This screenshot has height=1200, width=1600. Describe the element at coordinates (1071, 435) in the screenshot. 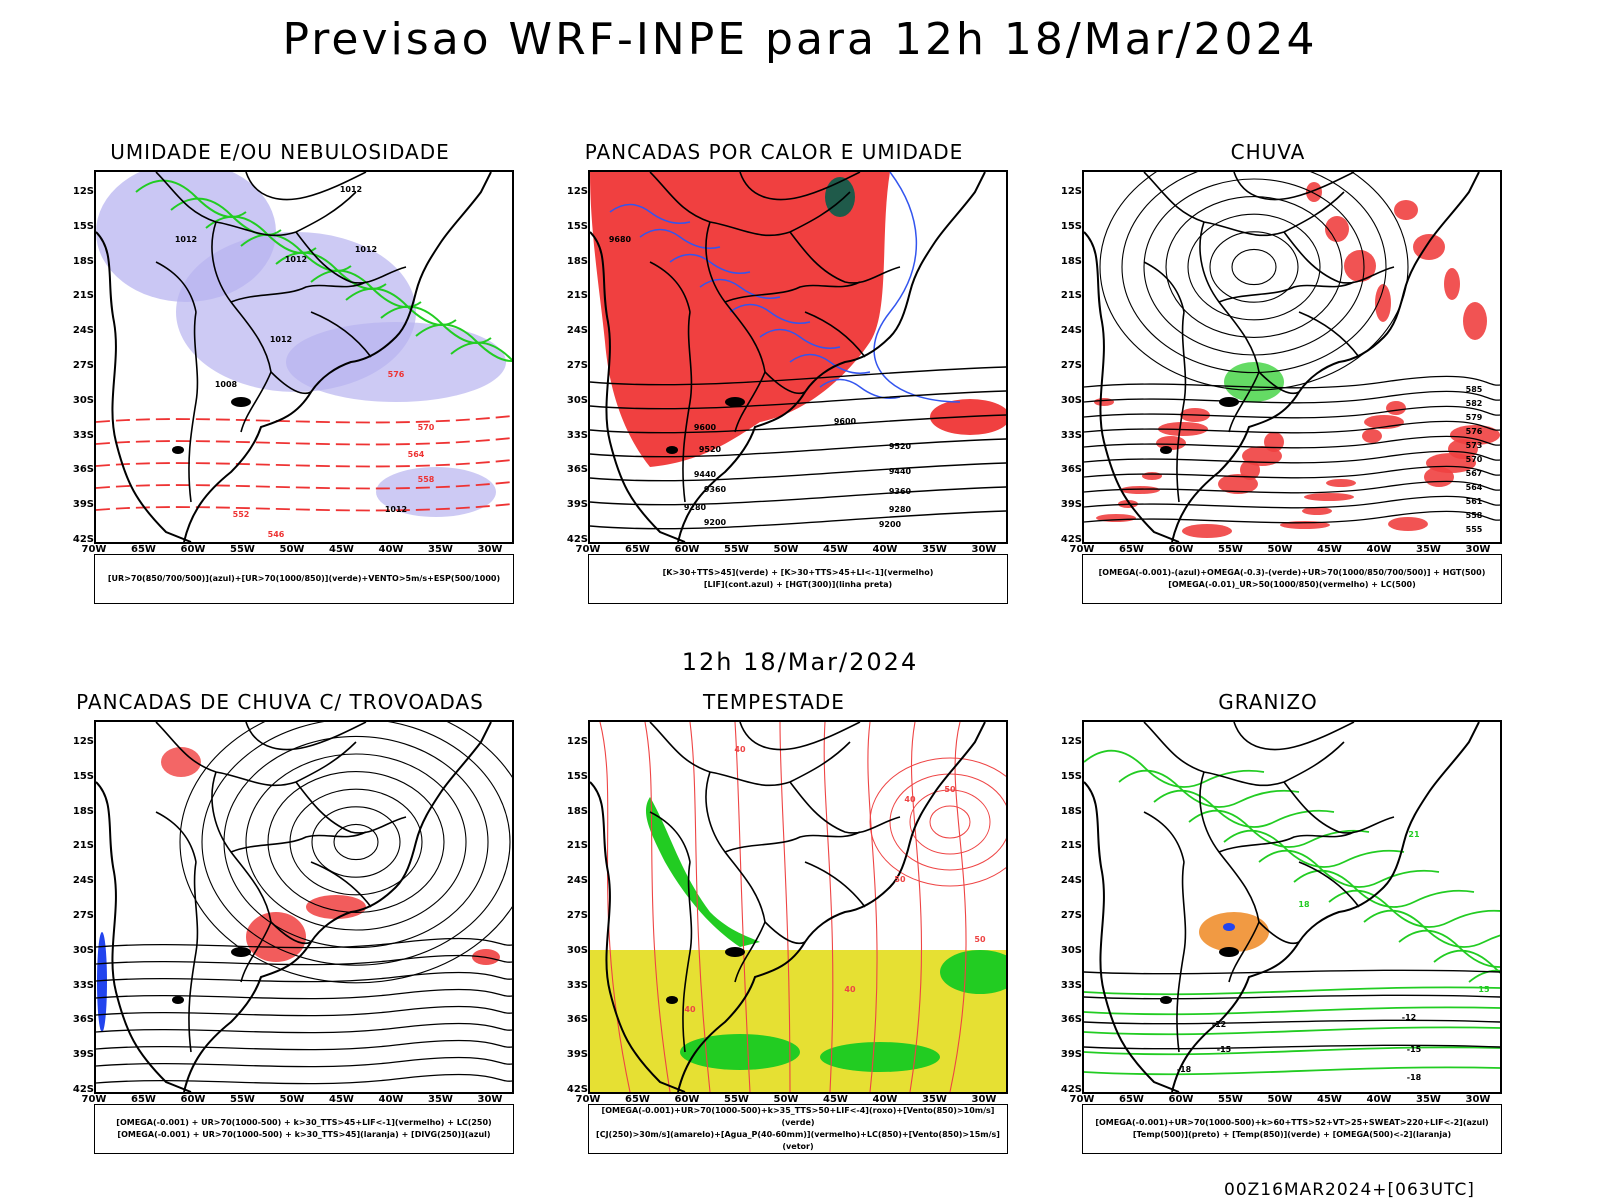

I see `lat-tick-label: 33S` at that location.